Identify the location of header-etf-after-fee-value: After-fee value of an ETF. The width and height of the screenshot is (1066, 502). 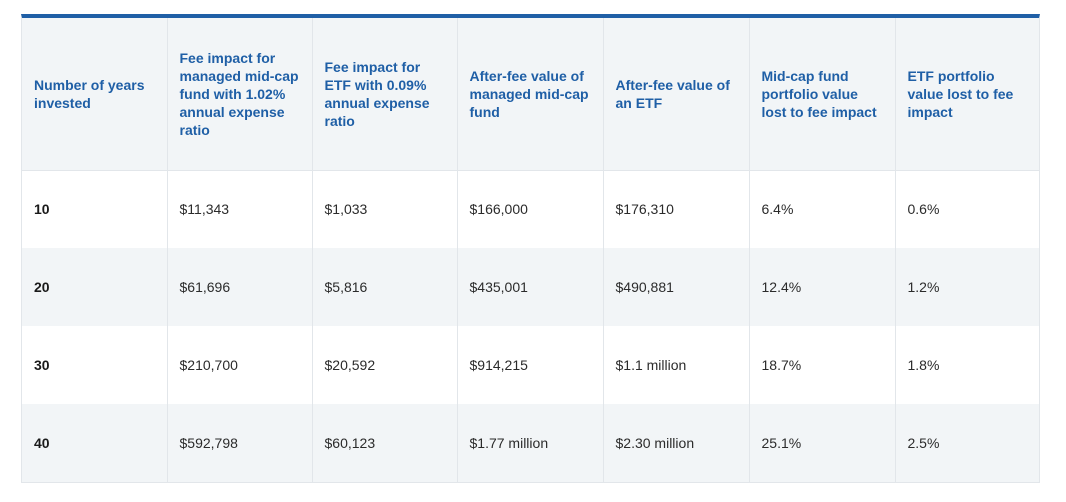
(676, 94).